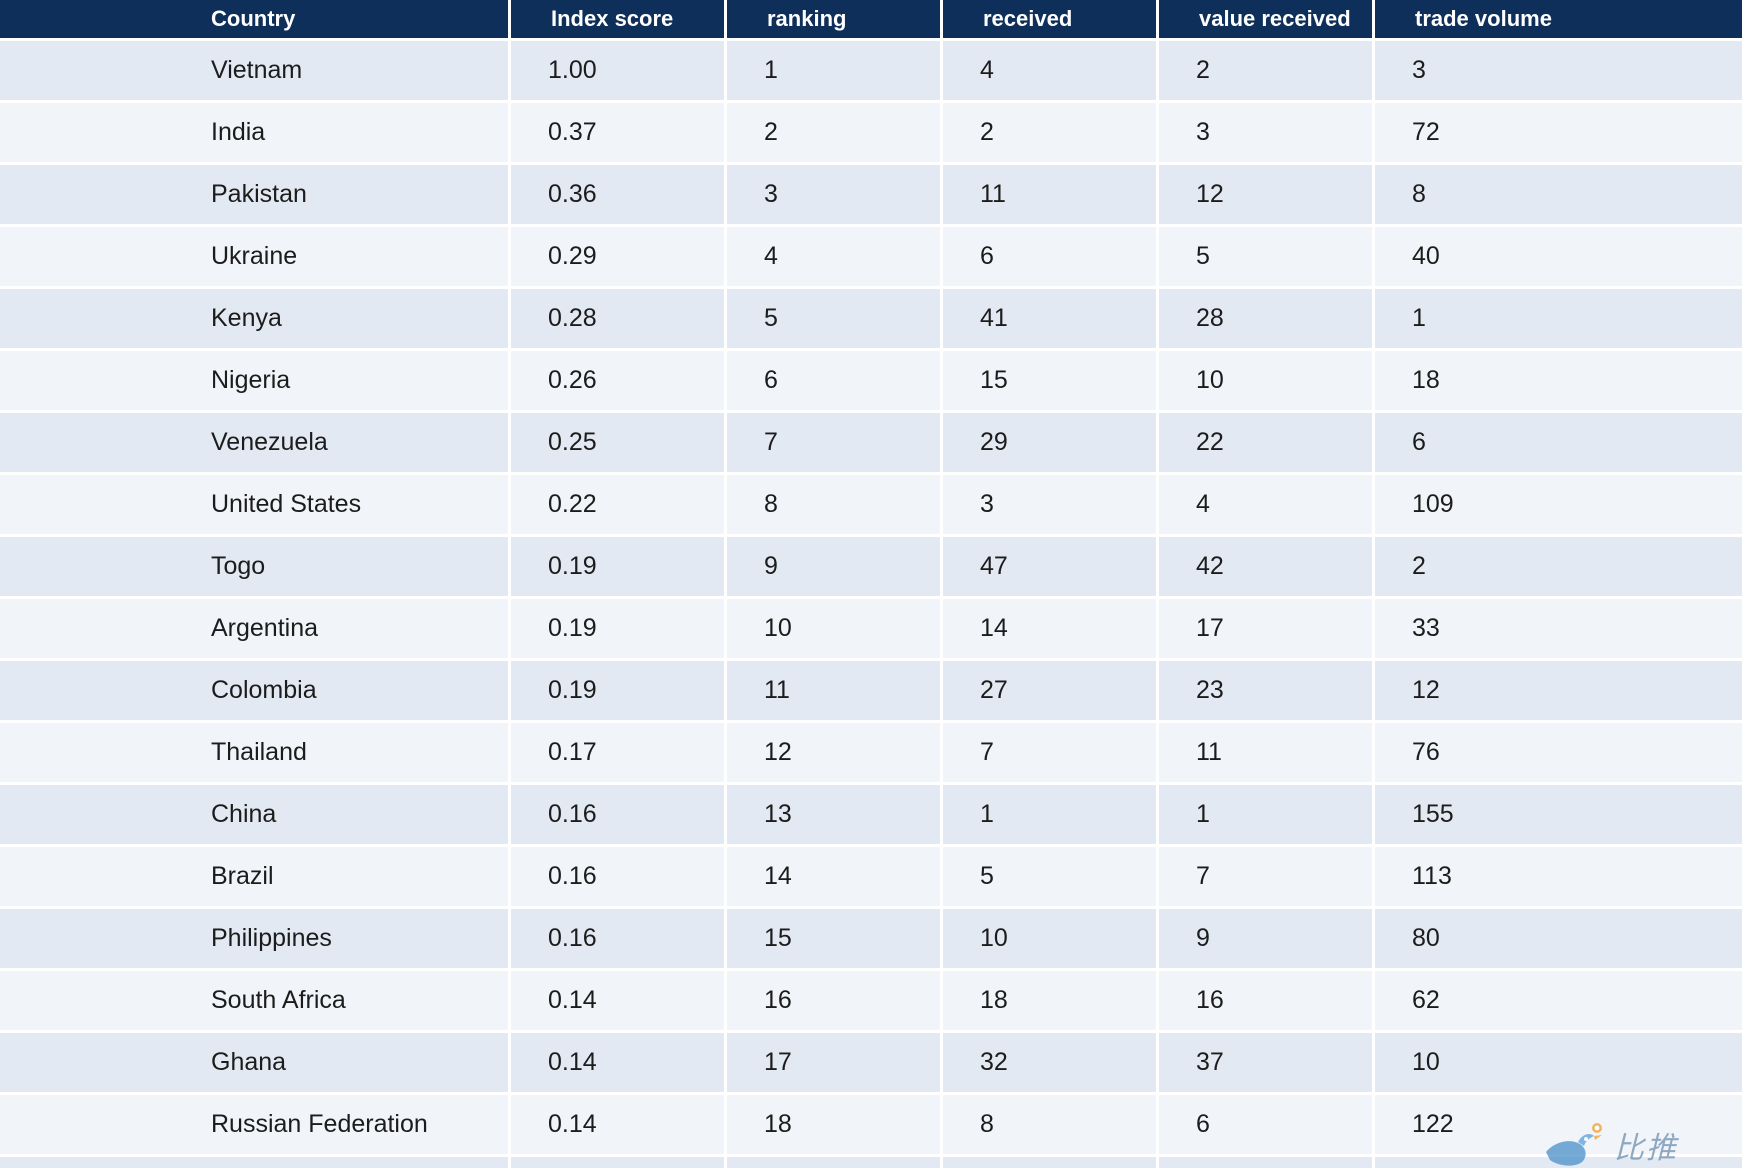 Image resolution: width=1742 pixels, height=1168 pixels. I want to click on received-cell: 29, so click(1048, 444).